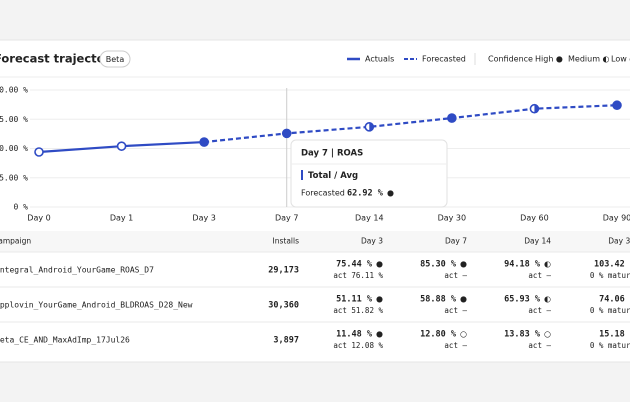 This screenshot has height=402, width=630. Describe the element at coordinates (411, 124) in the screenshot. I see `series-line` at that location.